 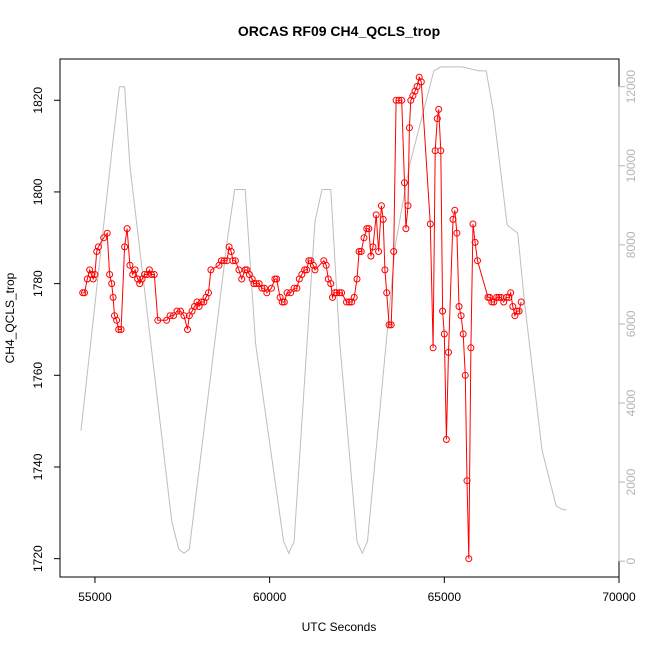 I want to click on y2-axis: 0 2000 4000 6000 8000 10000 12000, so click(x=628, y=317).